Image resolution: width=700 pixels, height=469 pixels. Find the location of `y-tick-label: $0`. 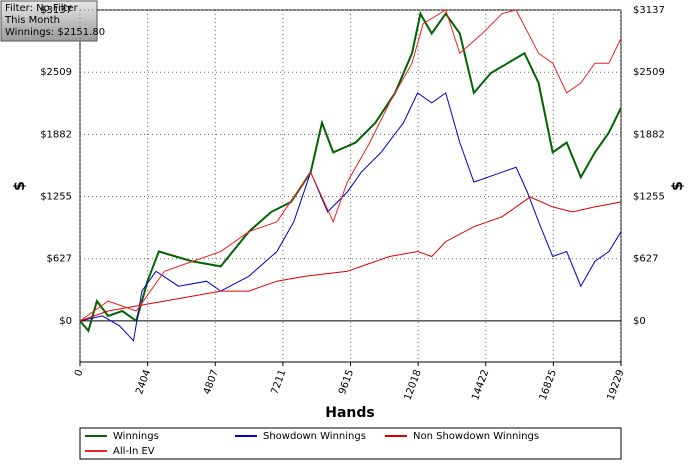

y-tick-label: $0 is located at coordinates (65, 321).